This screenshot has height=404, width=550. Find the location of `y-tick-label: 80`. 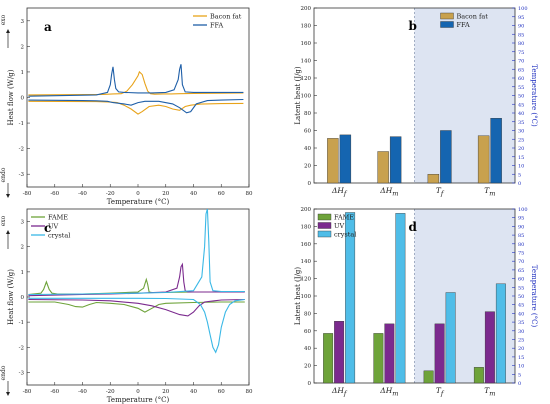

y-tick-label: 80 is located at coordinates (307, 114).